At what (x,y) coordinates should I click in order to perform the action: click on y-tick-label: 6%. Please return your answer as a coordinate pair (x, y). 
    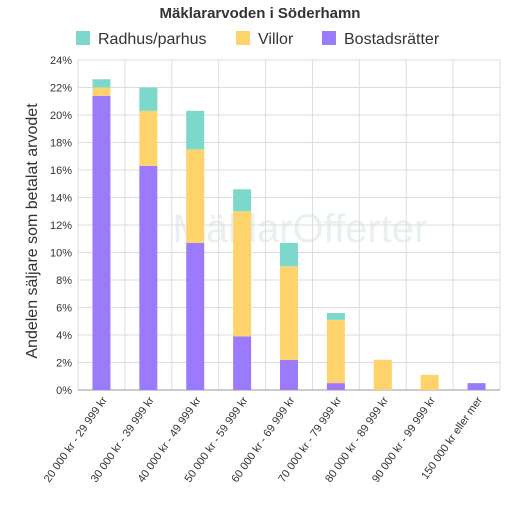
    Looking at the image, I should click on (64, 309).